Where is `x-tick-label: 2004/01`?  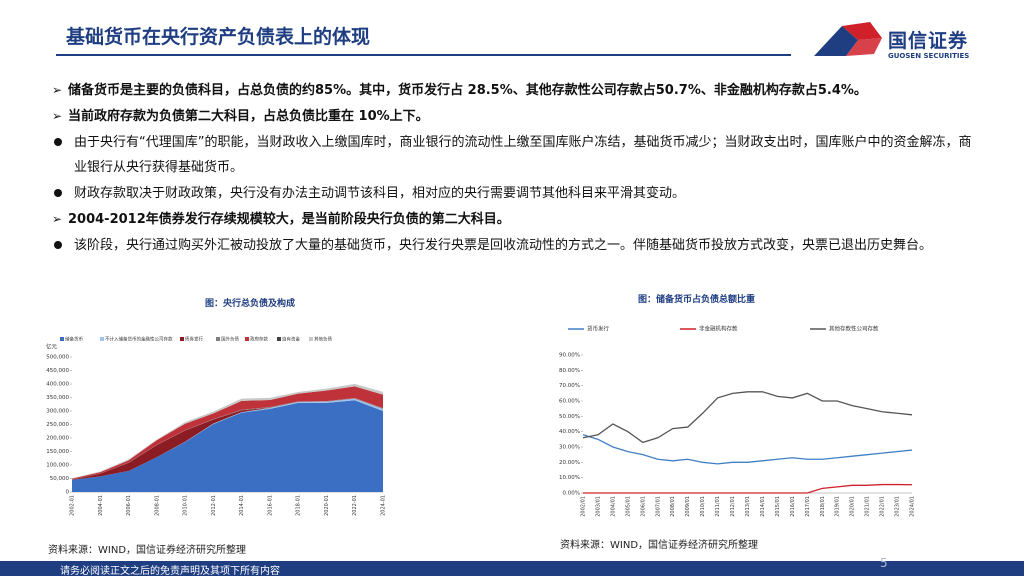
x-tick-label: 2004/01 is located at coordinates (613, 506).